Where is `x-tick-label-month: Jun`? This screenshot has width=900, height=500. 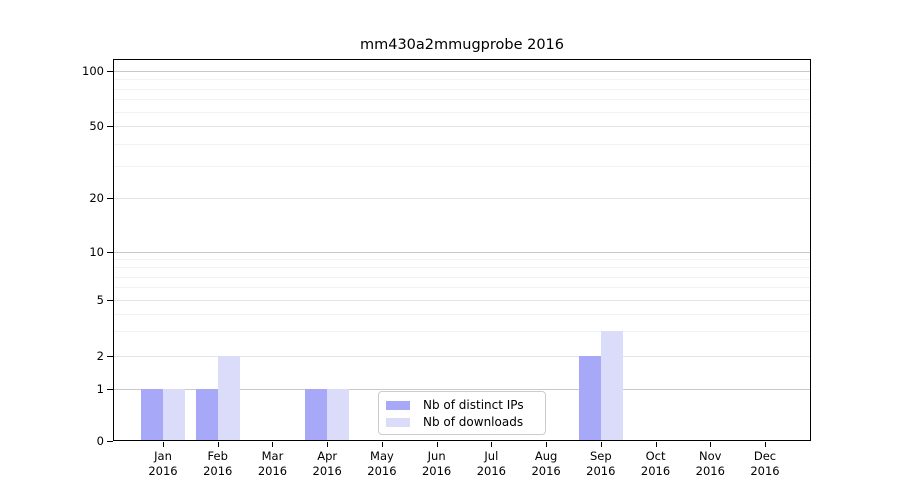 x-tick-label-month: Jun is located at coordinates (436, 456).